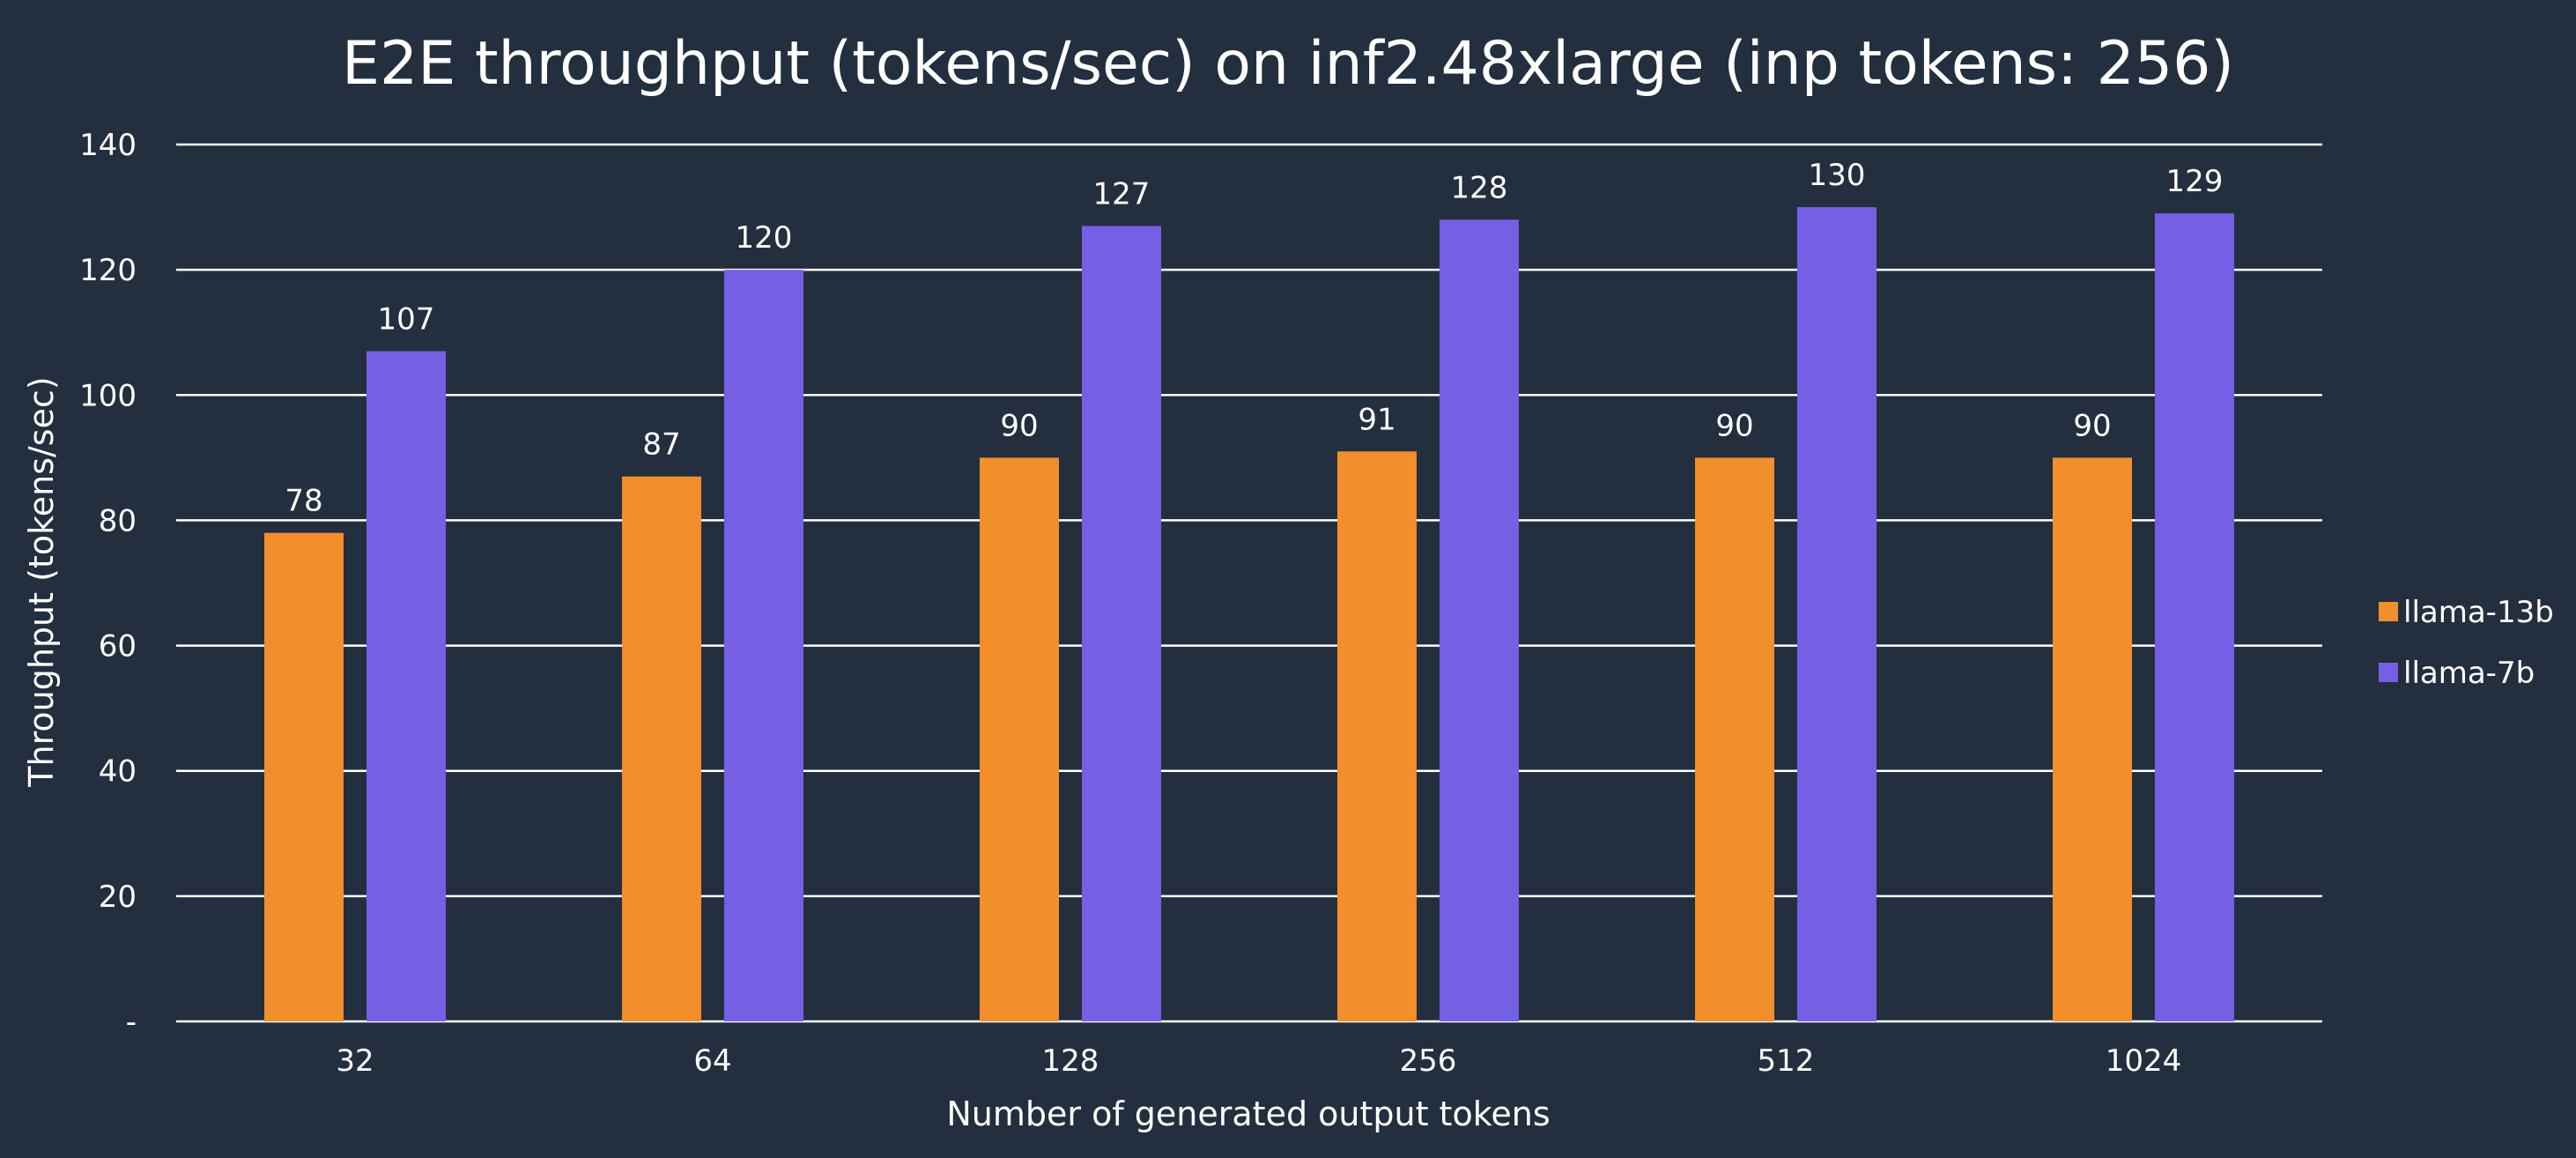 This screenshot has width=2576, height=1158. I want to click on data-label-llama-7b-1024: 129, so click(2195, 181).